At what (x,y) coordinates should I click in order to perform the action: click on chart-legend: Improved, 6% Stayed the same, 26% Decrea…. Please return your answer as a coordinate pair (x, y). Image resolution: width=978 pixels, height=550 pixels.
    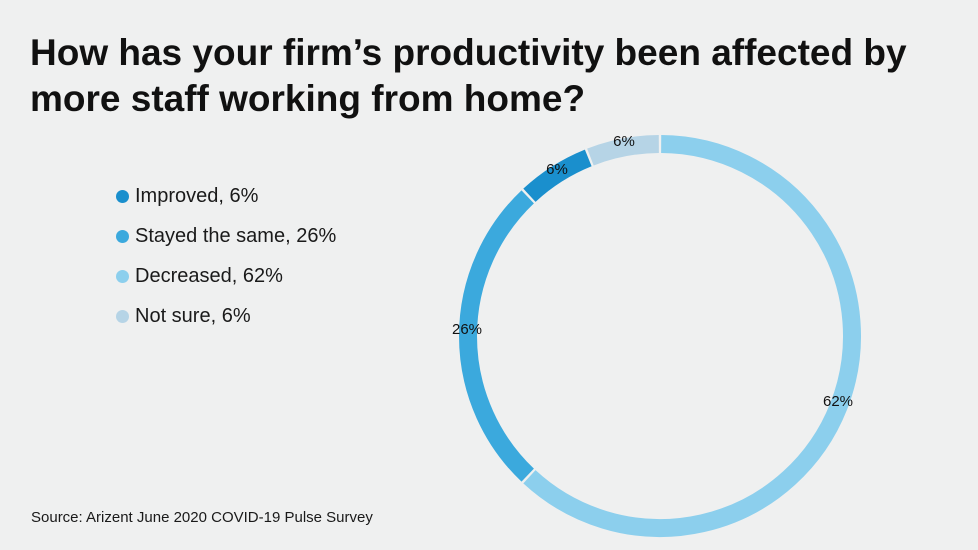
    Looking at the image, I should click on (226, 262).